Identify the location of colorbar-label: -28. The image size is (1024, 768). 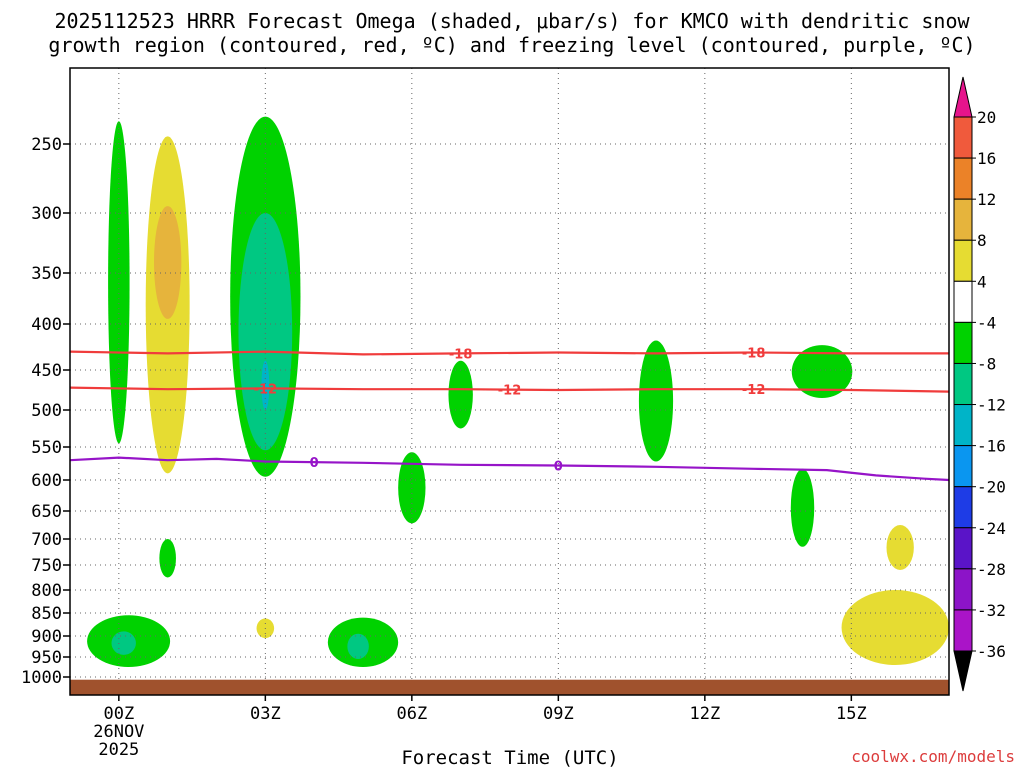
(991, 569).